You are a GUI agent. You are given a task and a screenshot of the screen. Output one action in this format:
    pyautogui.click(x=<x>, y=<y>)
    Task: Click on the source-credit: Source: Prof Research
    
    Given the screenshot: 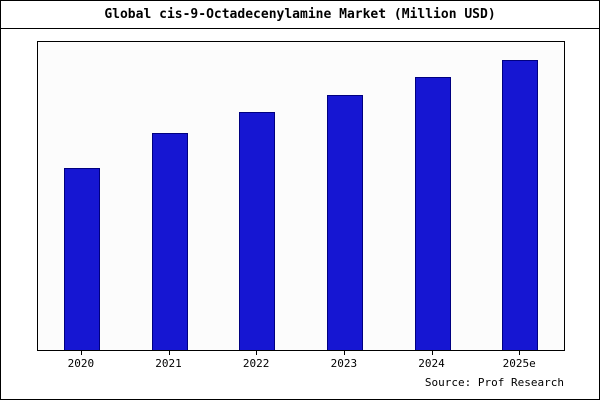 What is the action you would take?
    pyautogui.click(x=494, y=382)
    